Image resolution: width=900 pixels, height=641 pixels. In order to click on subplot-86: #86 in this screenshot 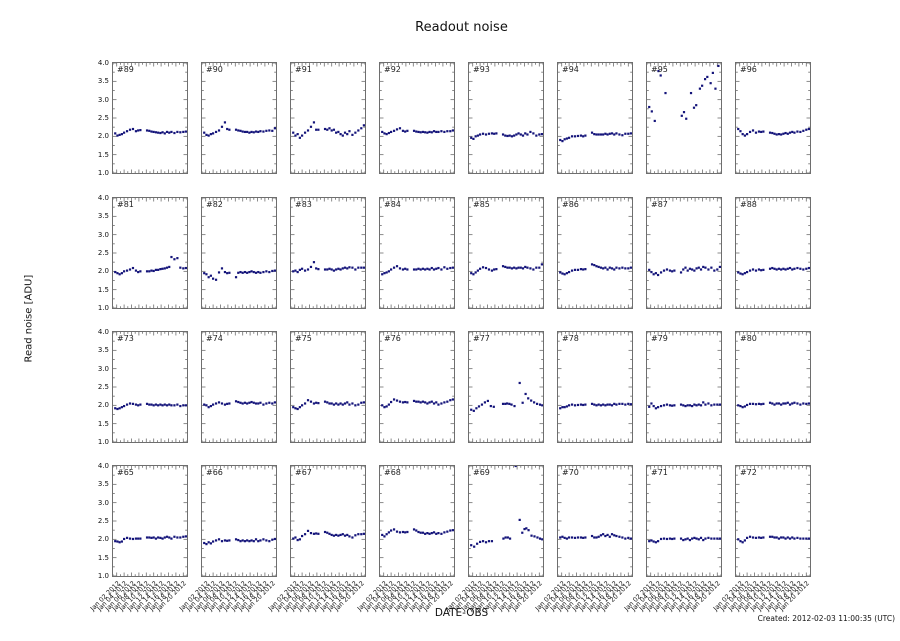, I will do `click(595, 253)`.